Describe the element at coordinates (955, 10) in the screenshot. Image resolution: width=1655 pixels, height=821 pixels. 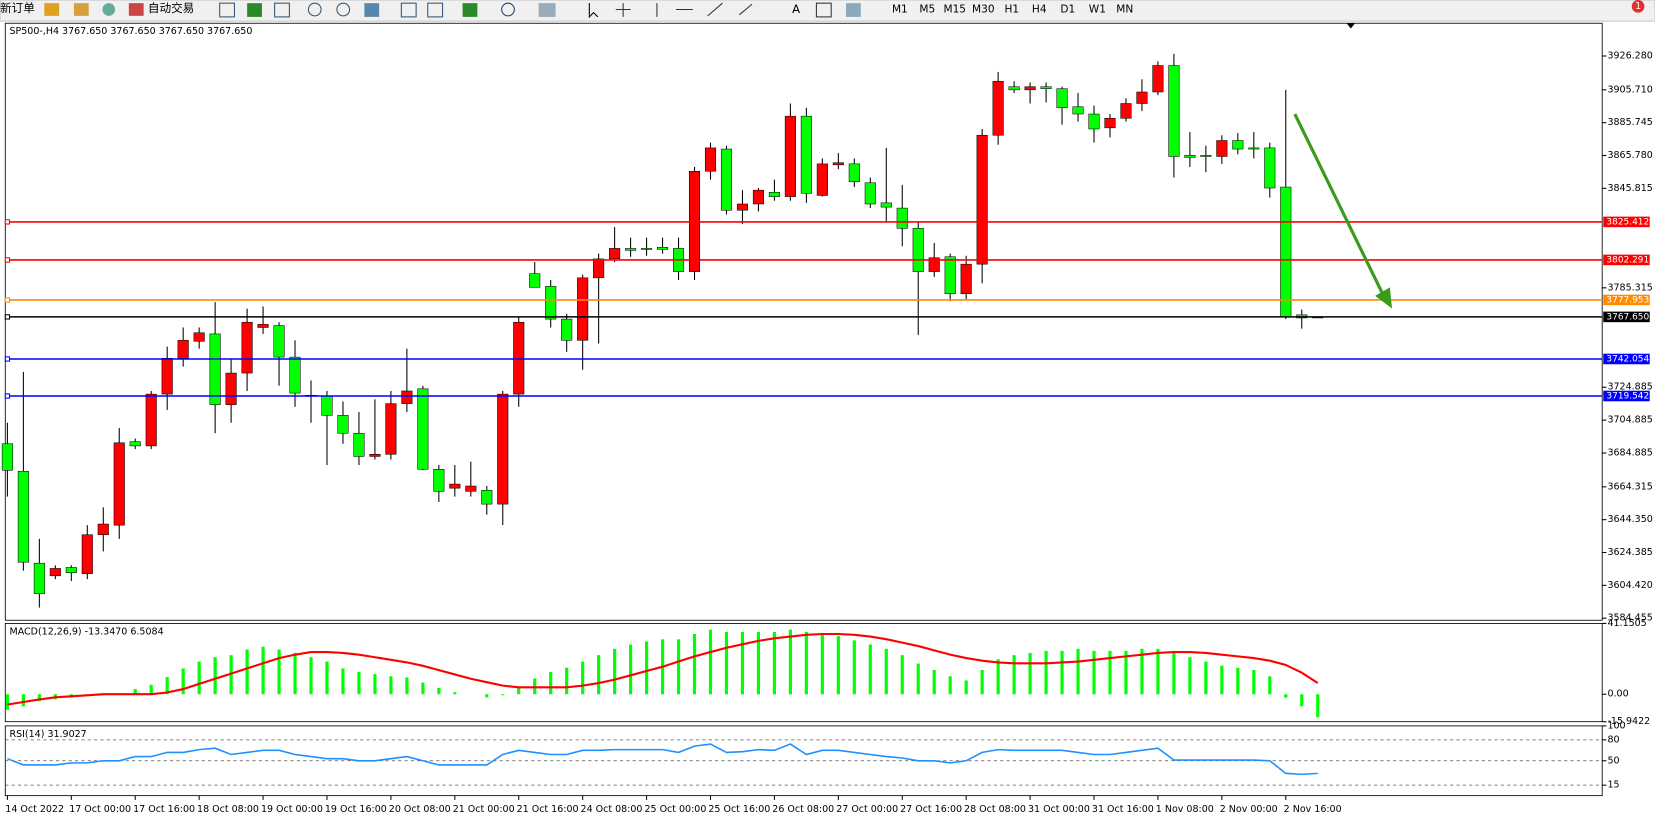
I see `timeframe-button: M15` at that location.